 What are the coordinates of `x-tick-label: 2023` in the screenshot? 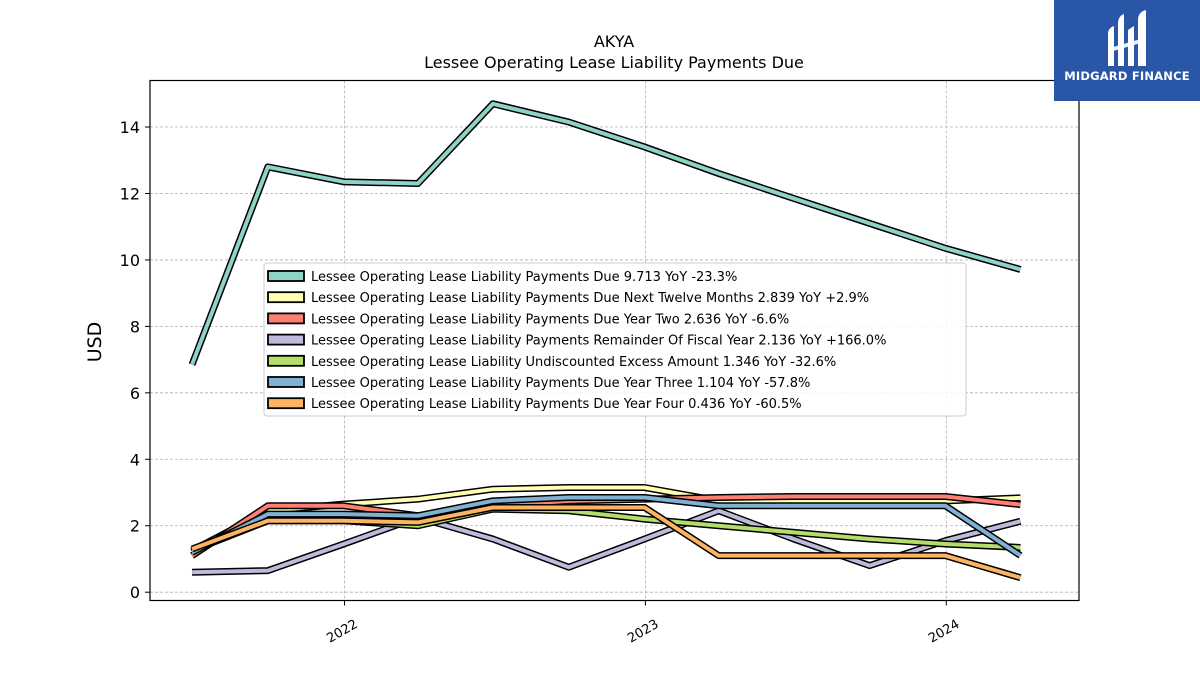 It's located at (643, 632).